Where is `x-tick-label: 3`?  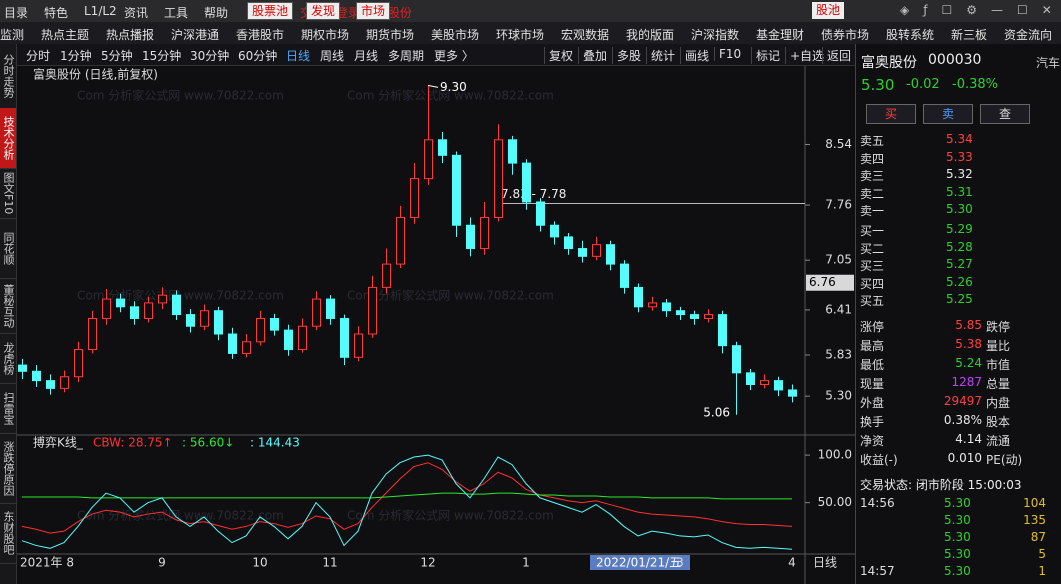
x-tick-label: 3 is located at coordinates (680, 563).